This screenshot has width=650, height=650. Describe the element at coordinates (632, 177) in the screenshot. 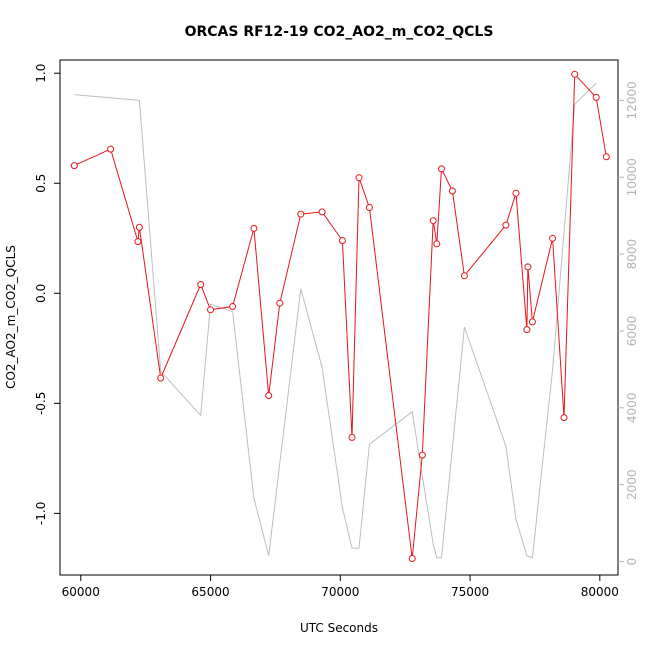

I see `y2-tick-label: 10000` at that location.